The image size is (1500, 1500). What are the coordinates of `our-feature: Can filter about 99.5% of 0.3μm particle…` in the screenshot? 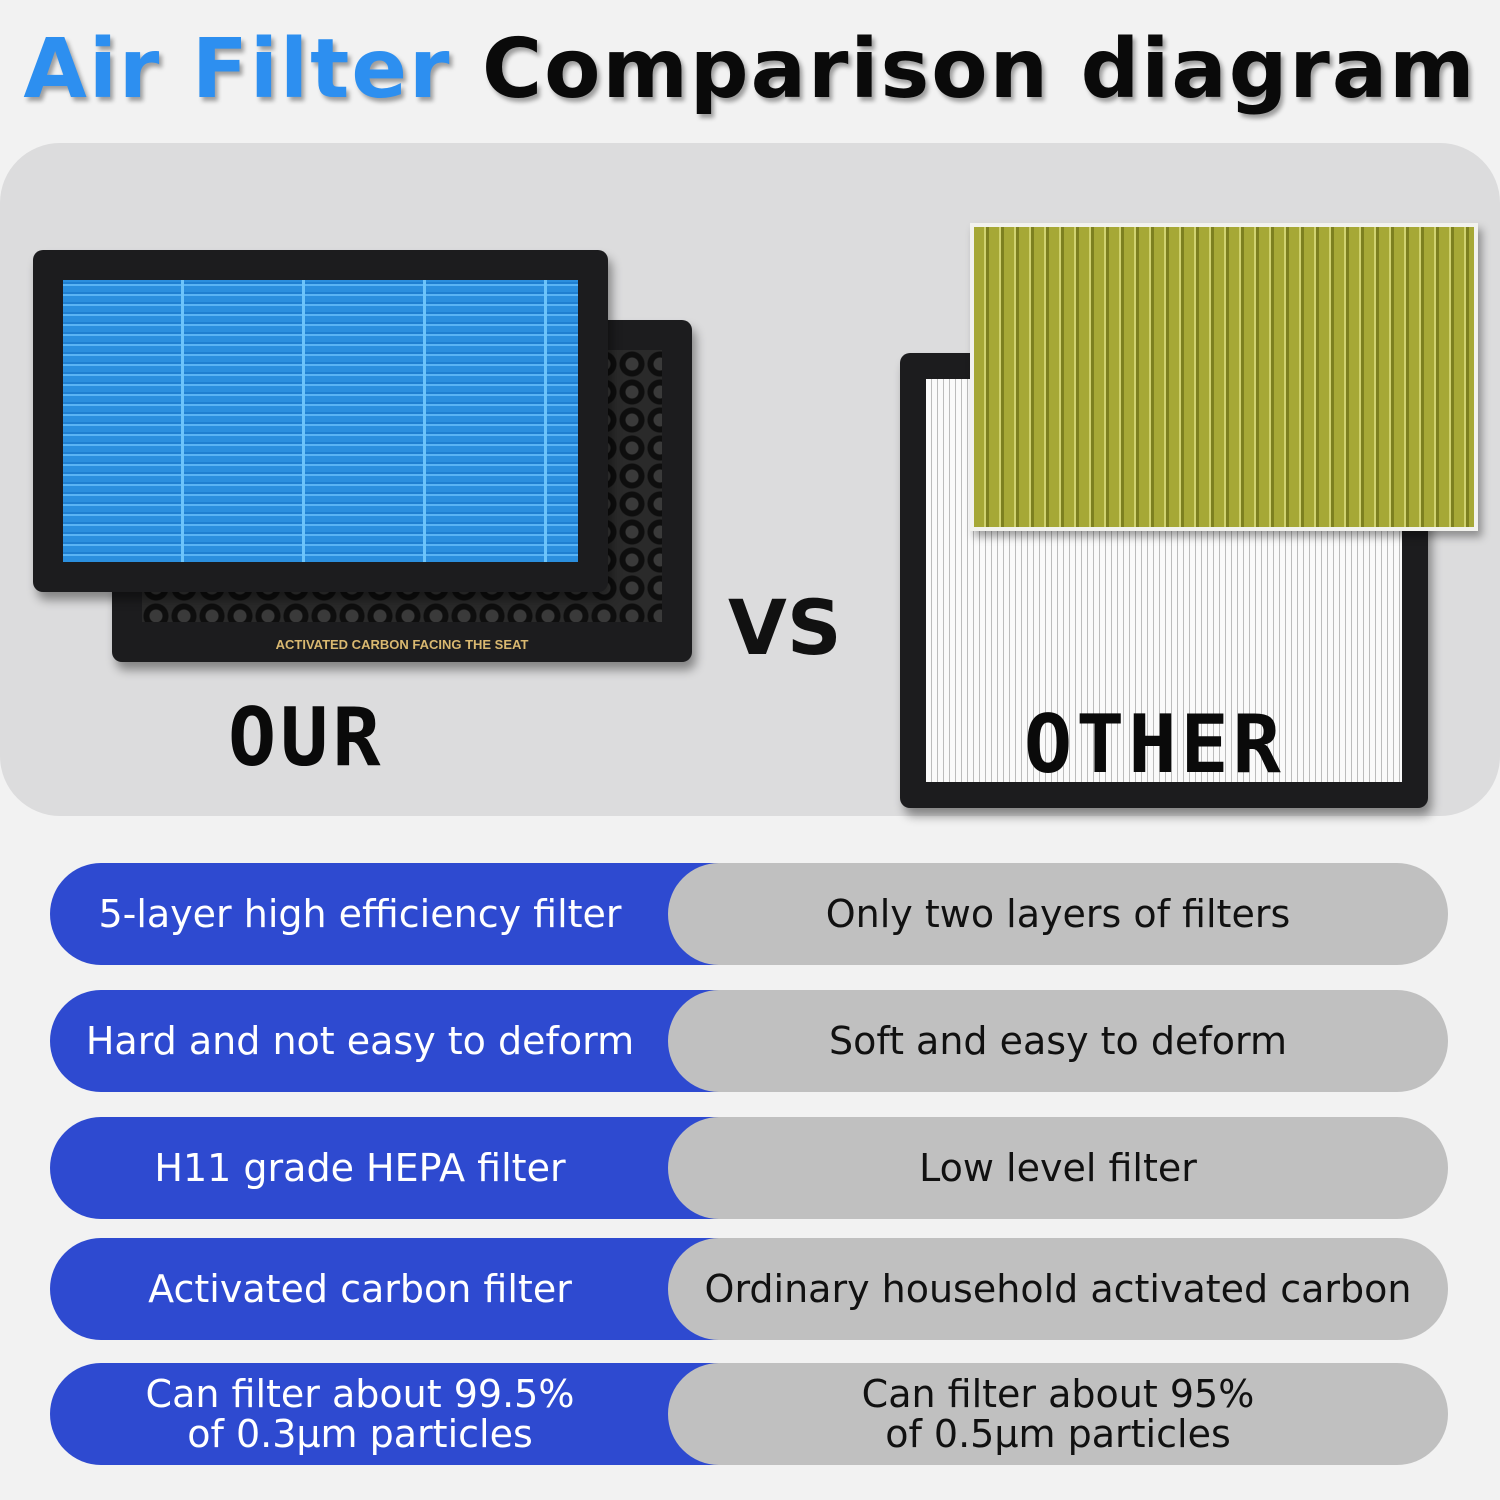 It's located at (390, 1414).